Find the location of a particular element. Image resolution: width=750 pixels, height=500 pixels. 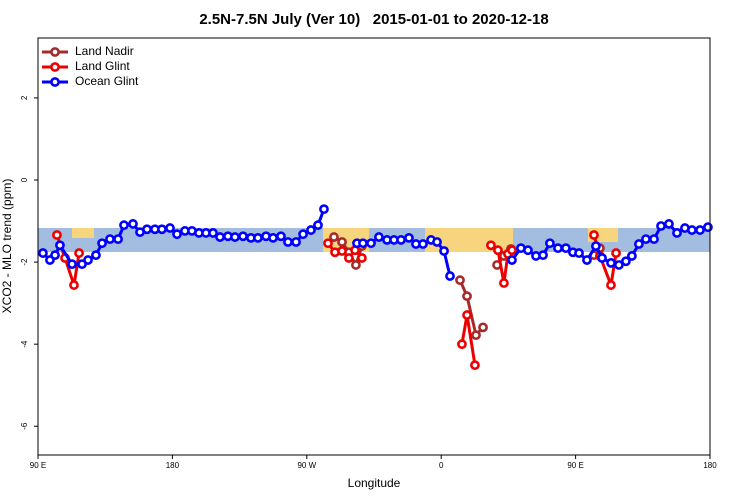

x-tick-label: 0 is located at coordinates (441, 465).